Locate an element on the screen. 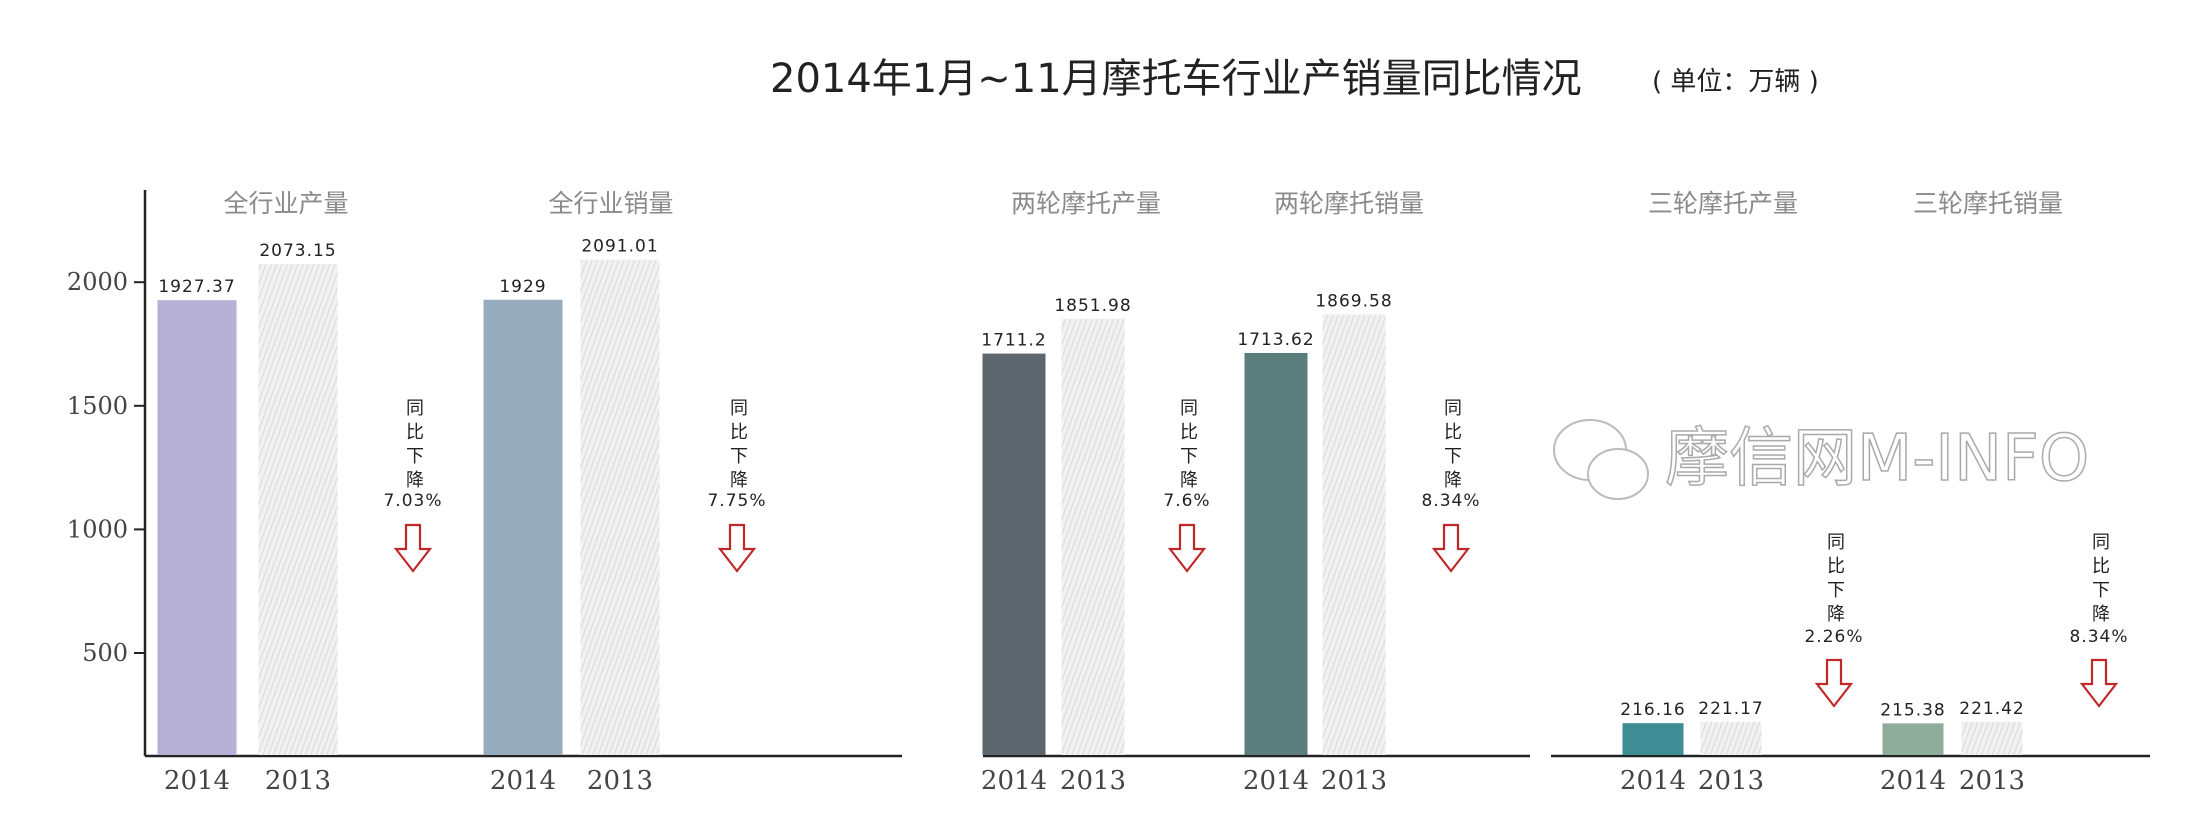 The height and width of the screenshot is (836, 2210). data-label: 221.42 is located at coordinates (1991, 709).